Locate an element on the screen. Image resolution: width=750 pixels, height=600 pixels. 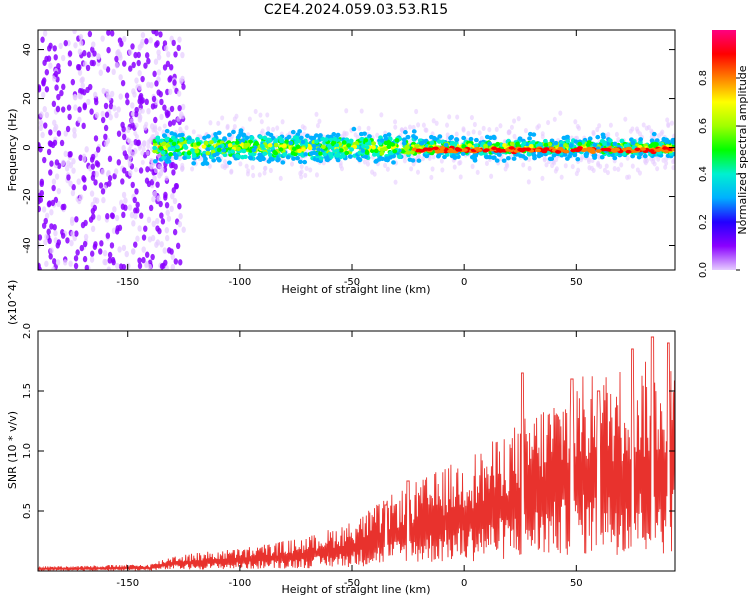
y-tick-label: 2.0 is located at coordinates (27, 331).